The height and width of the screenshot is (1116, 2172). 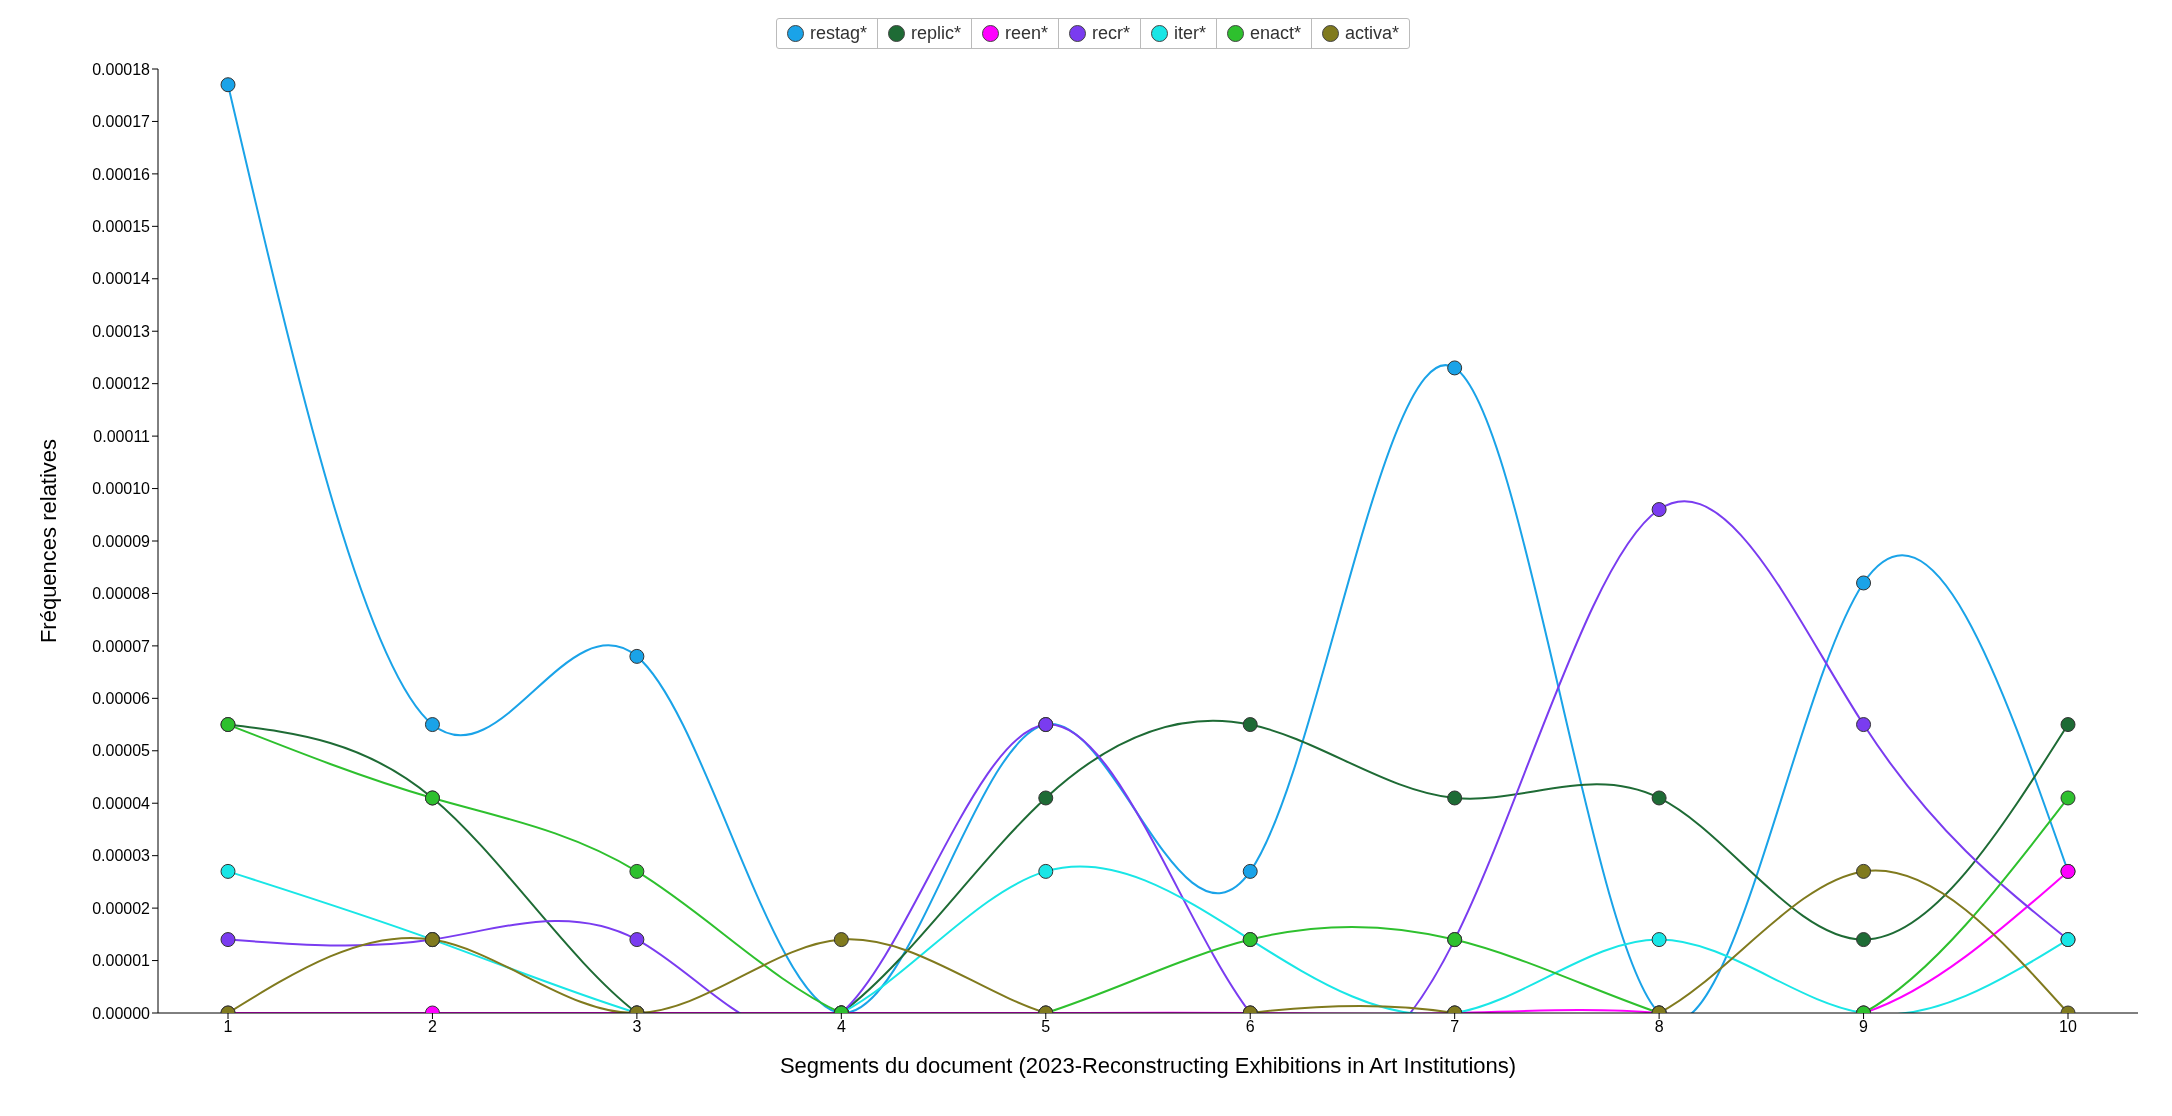 What do you see at coordinates (1659, 1027) in the screenshot?
I see `x-tick-label: 8` at bounding box center [1659, 1027].